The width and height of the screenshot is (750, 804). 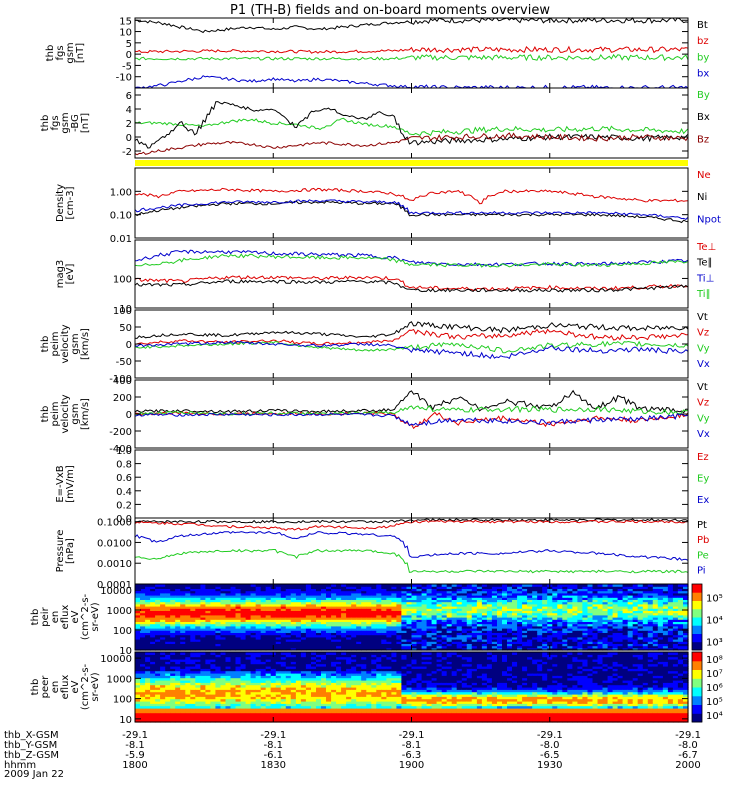 I want to click on y-tick-label: 0.2, so click(x=124, y=505).